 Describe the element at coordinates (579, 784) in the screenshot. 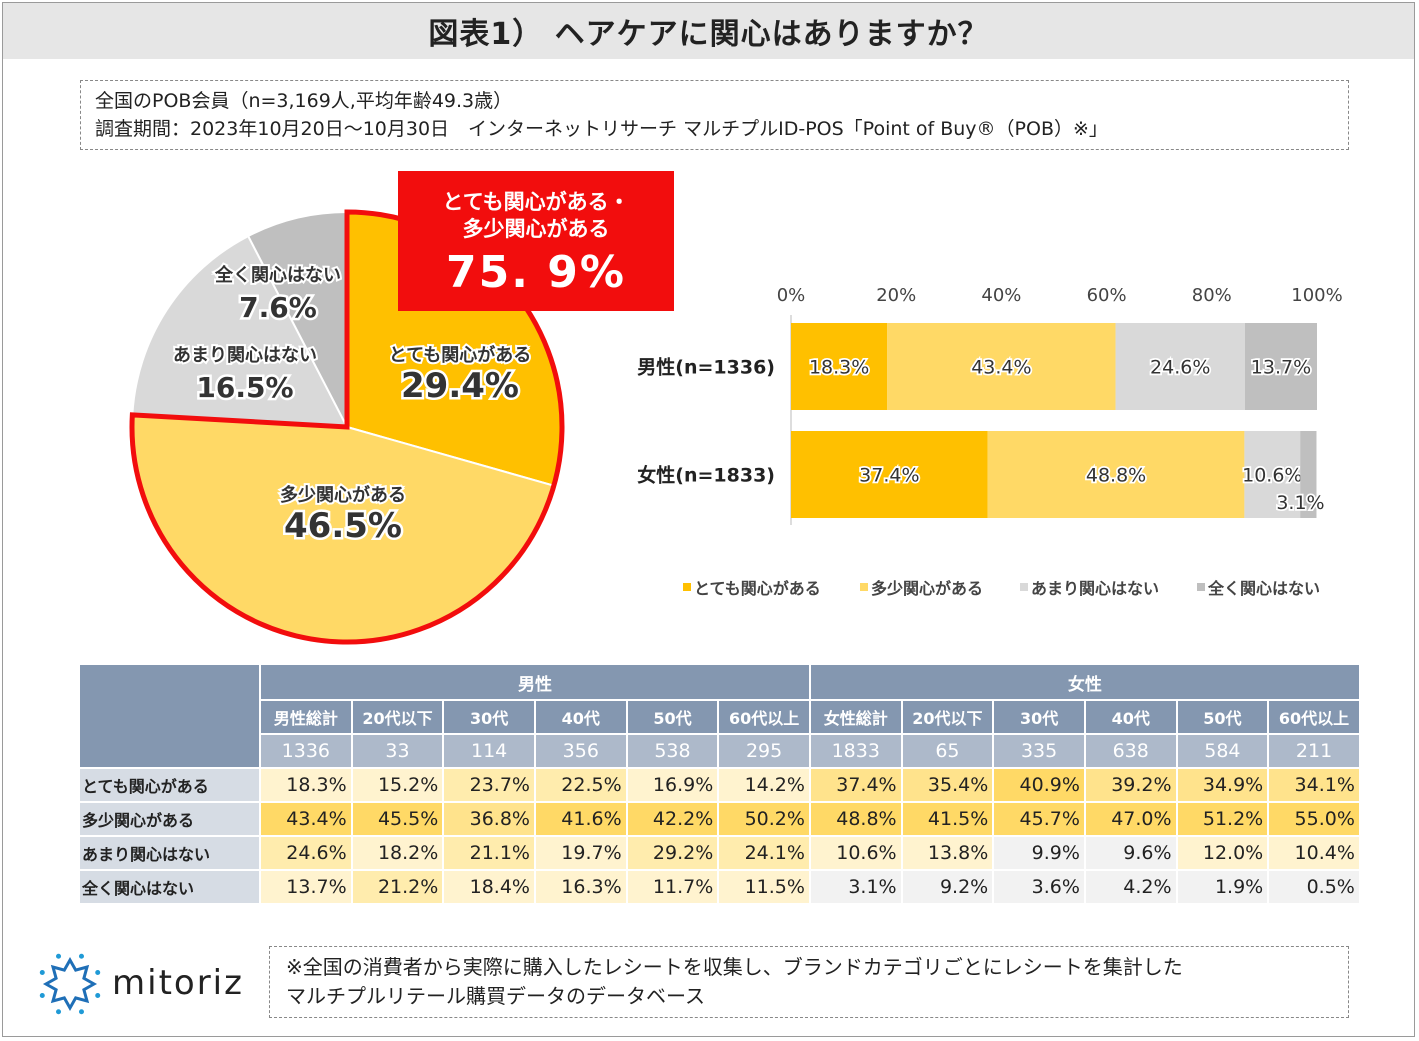

I see `value-cell: 22.5%` at that location.